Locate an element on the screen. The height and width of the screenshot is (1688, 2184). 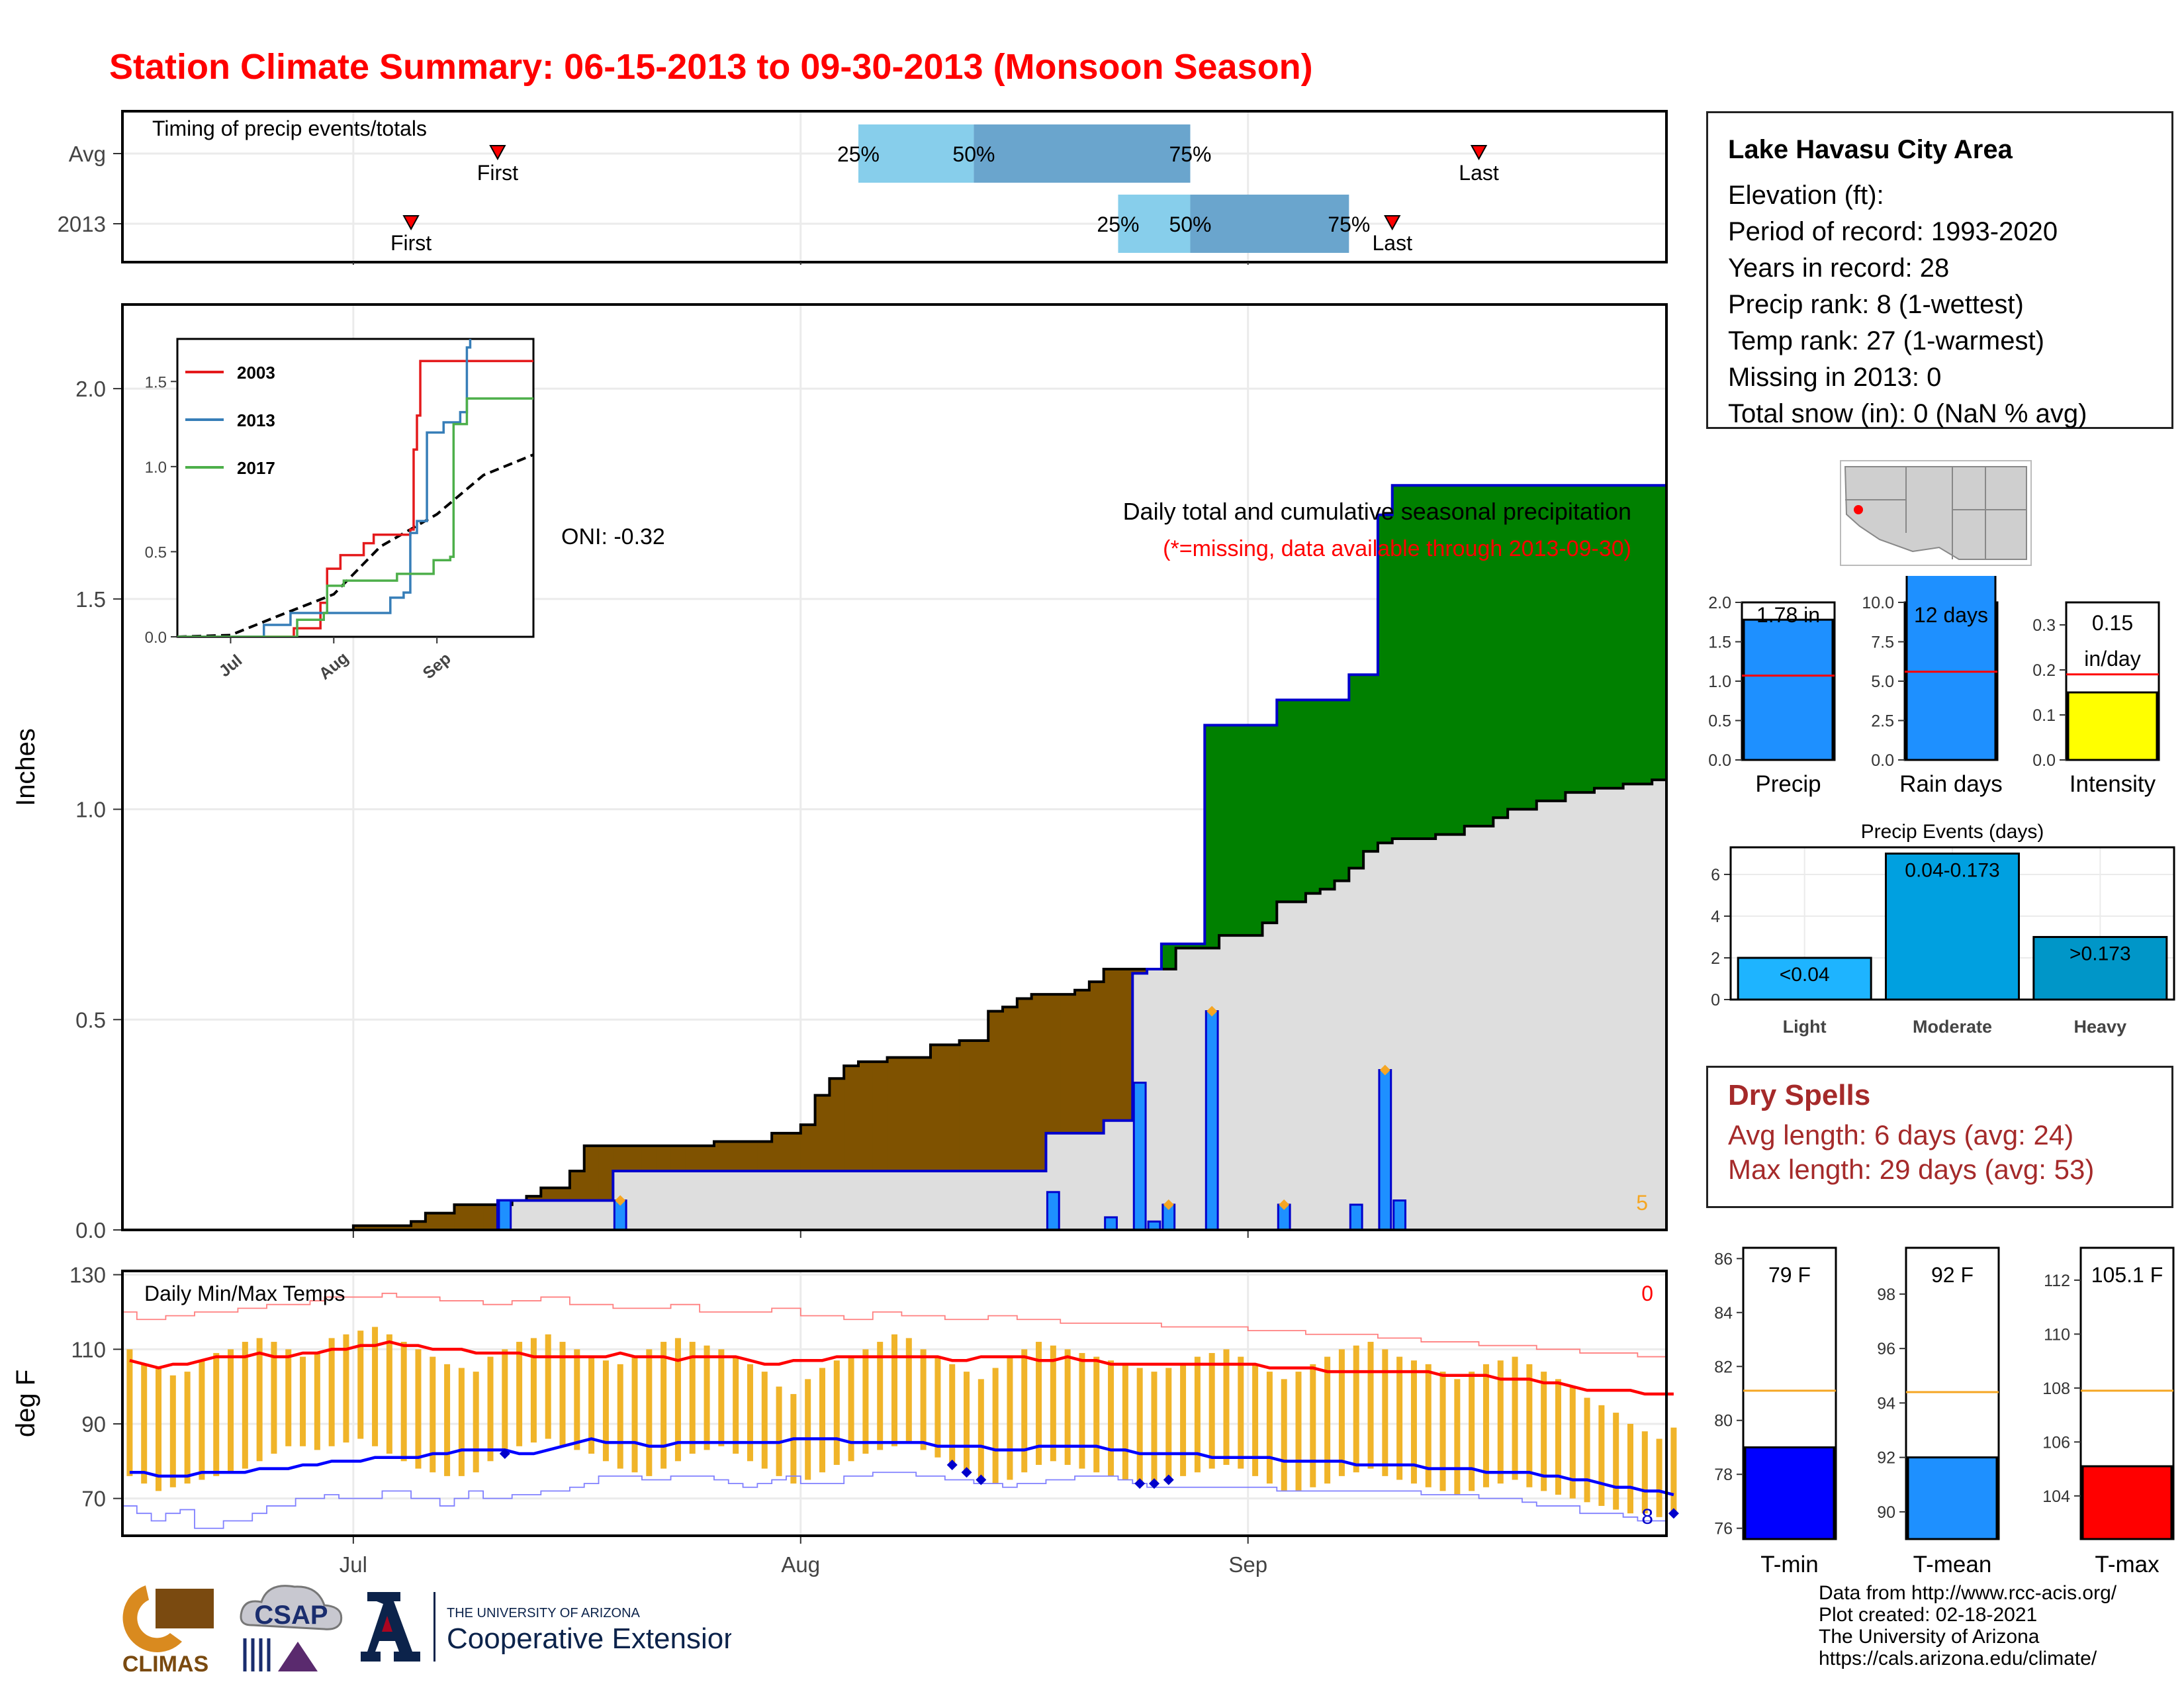
summary-precip-bar is located at coordinates (1789, 689).